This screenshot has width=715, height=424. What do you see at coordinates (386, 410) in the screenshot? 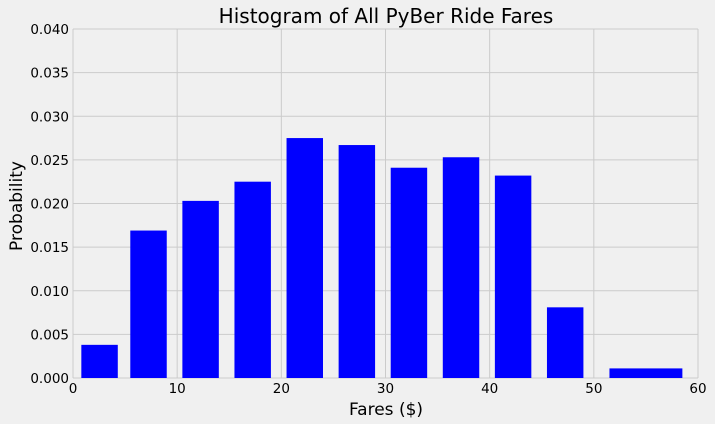
I see `x-axis-label: Fares ($)` at bounding box center [386, 410].